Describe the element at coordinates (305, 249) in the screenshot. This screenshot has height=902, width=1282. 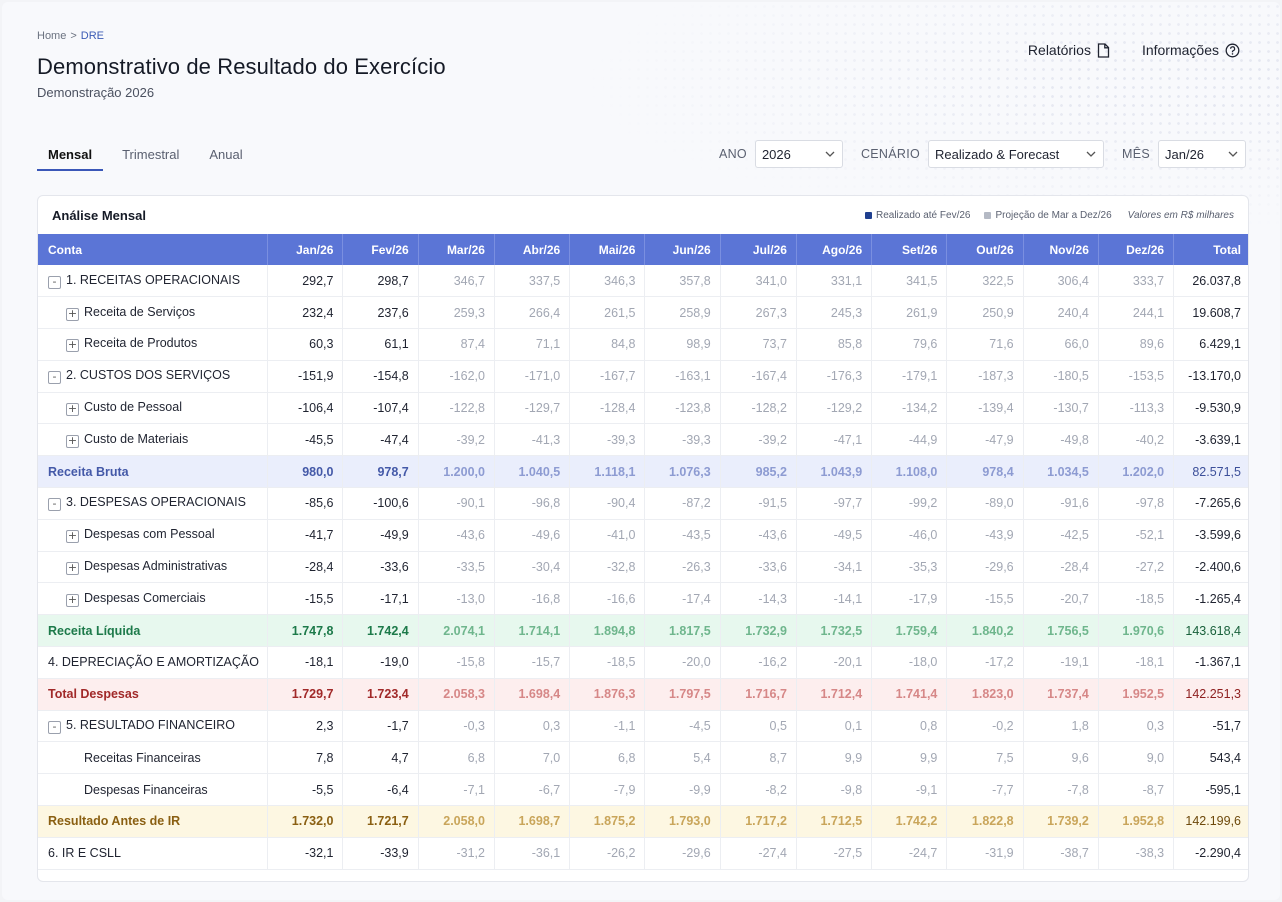
I see `column-header: Jan/26` at that location.